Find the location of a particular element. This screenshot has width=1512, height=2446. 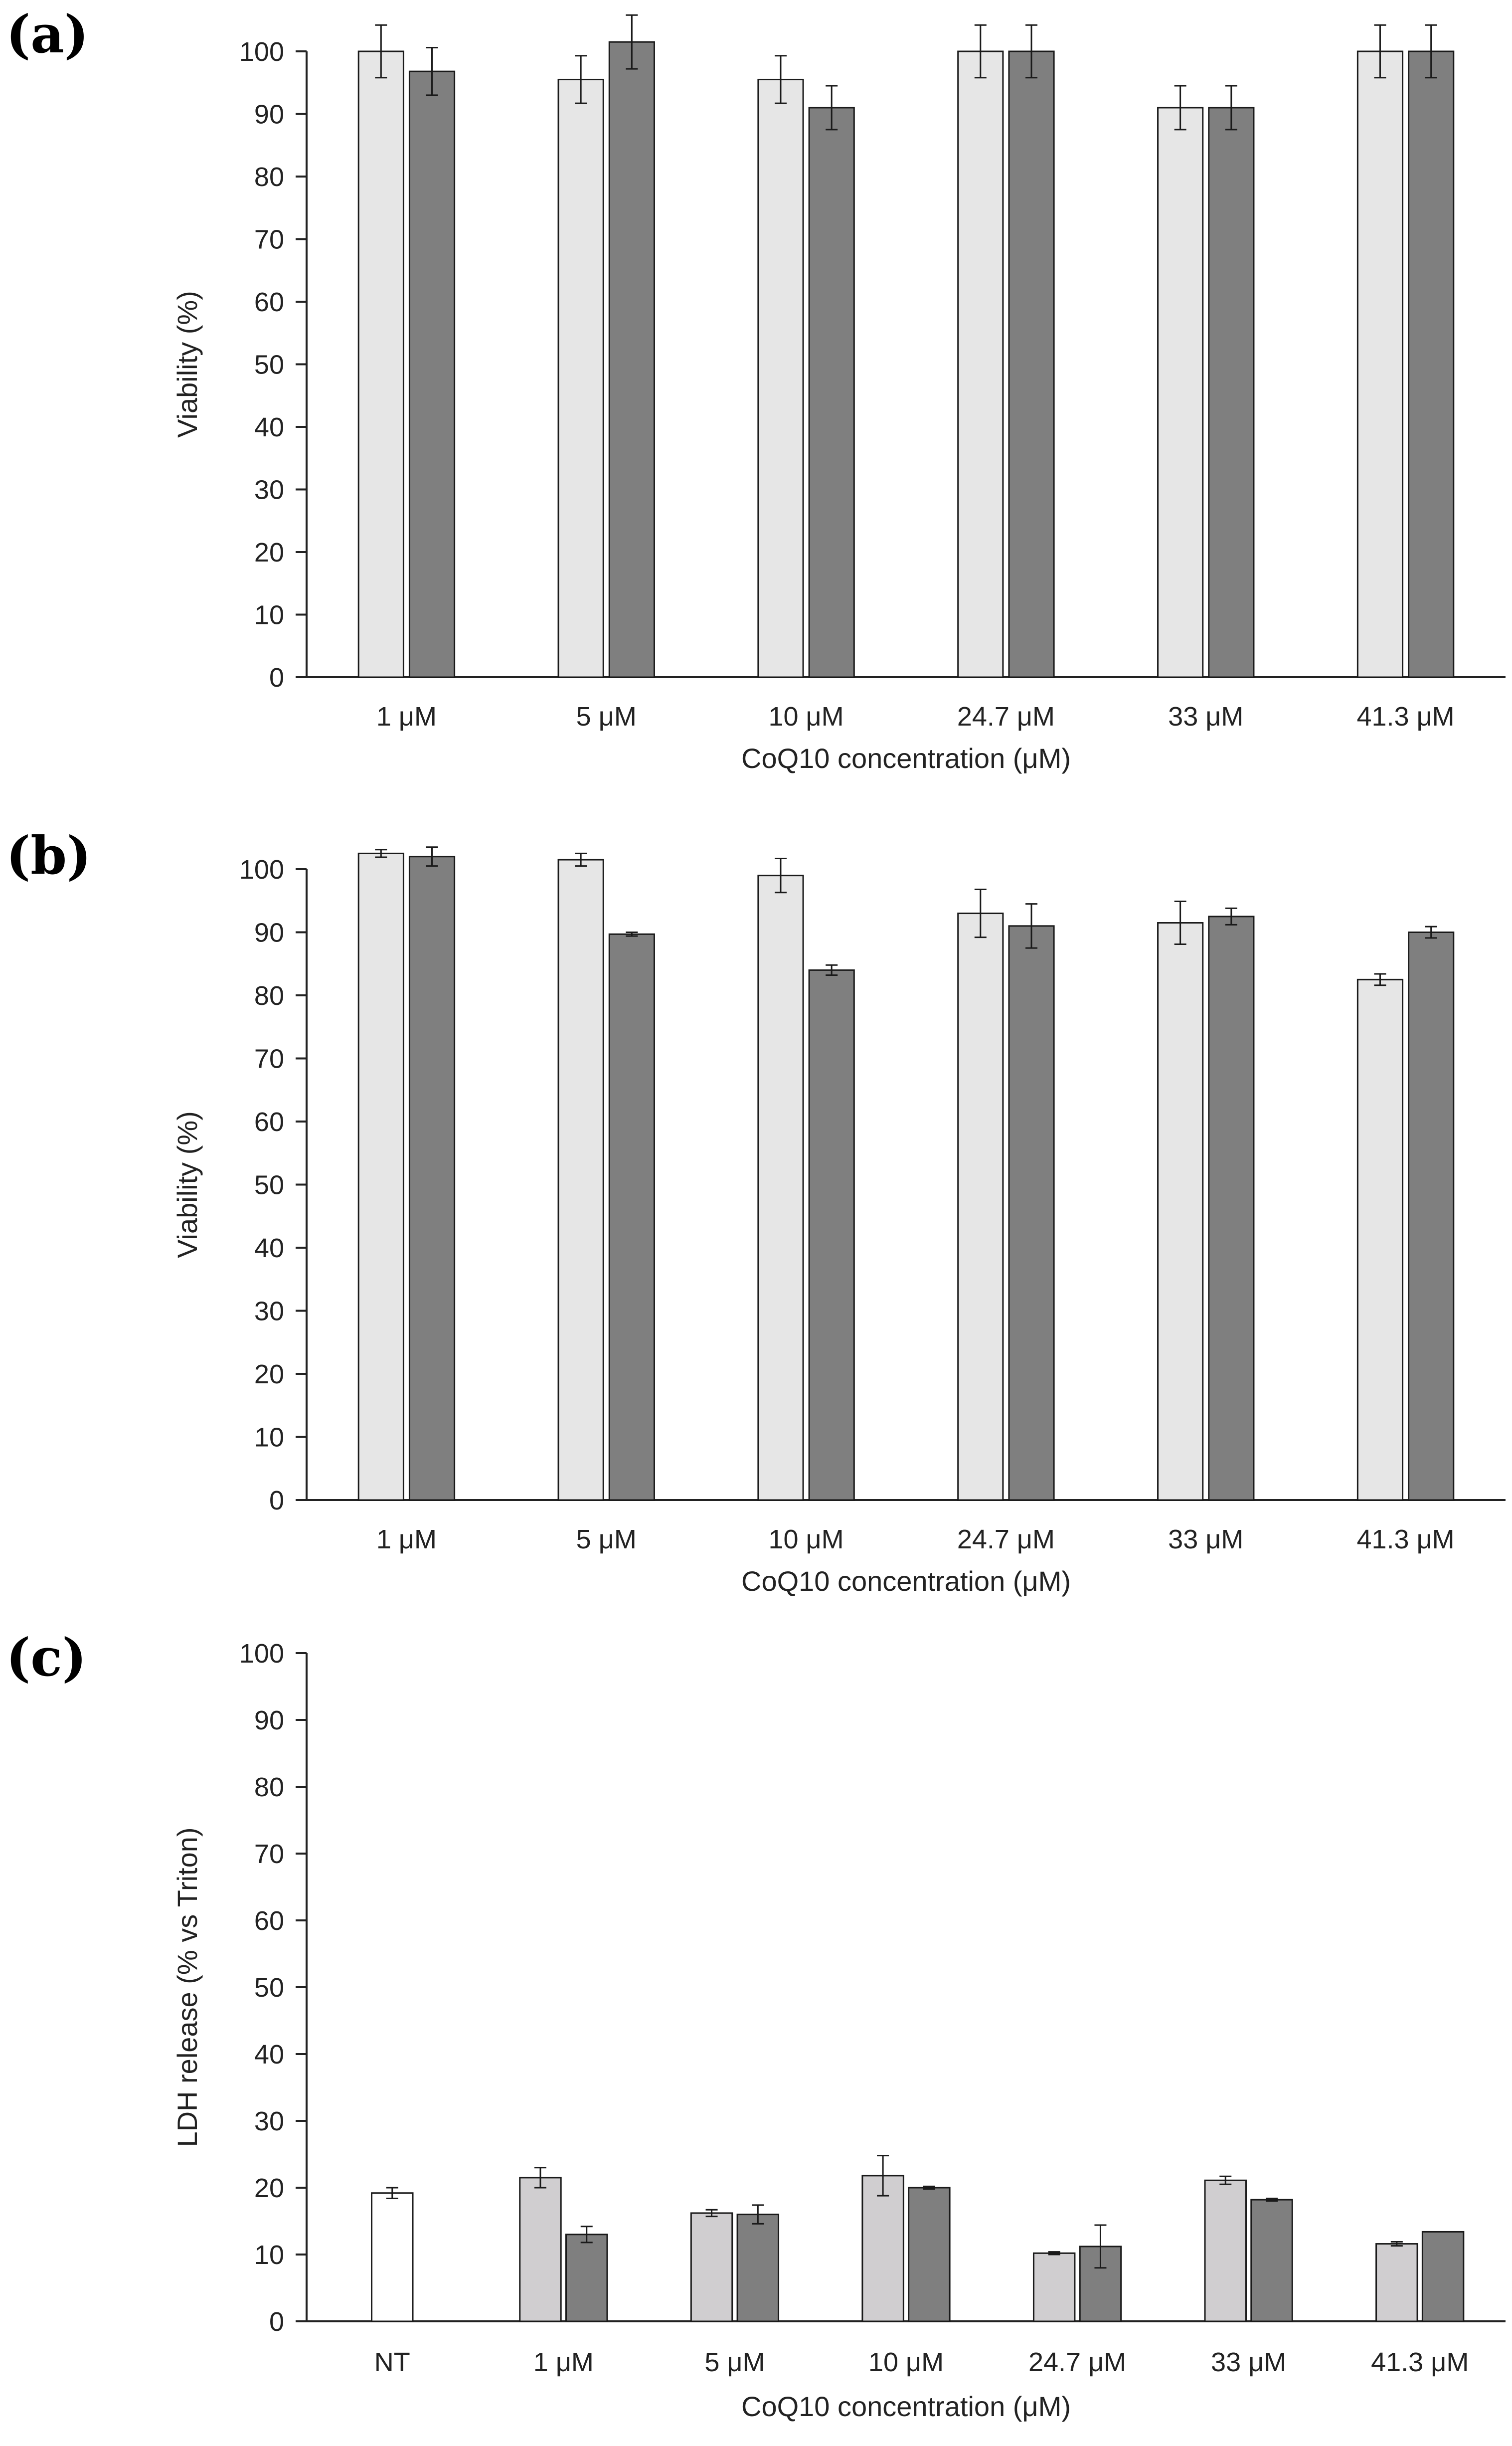

panel-label: (a) is located at coordinates (47, 34).